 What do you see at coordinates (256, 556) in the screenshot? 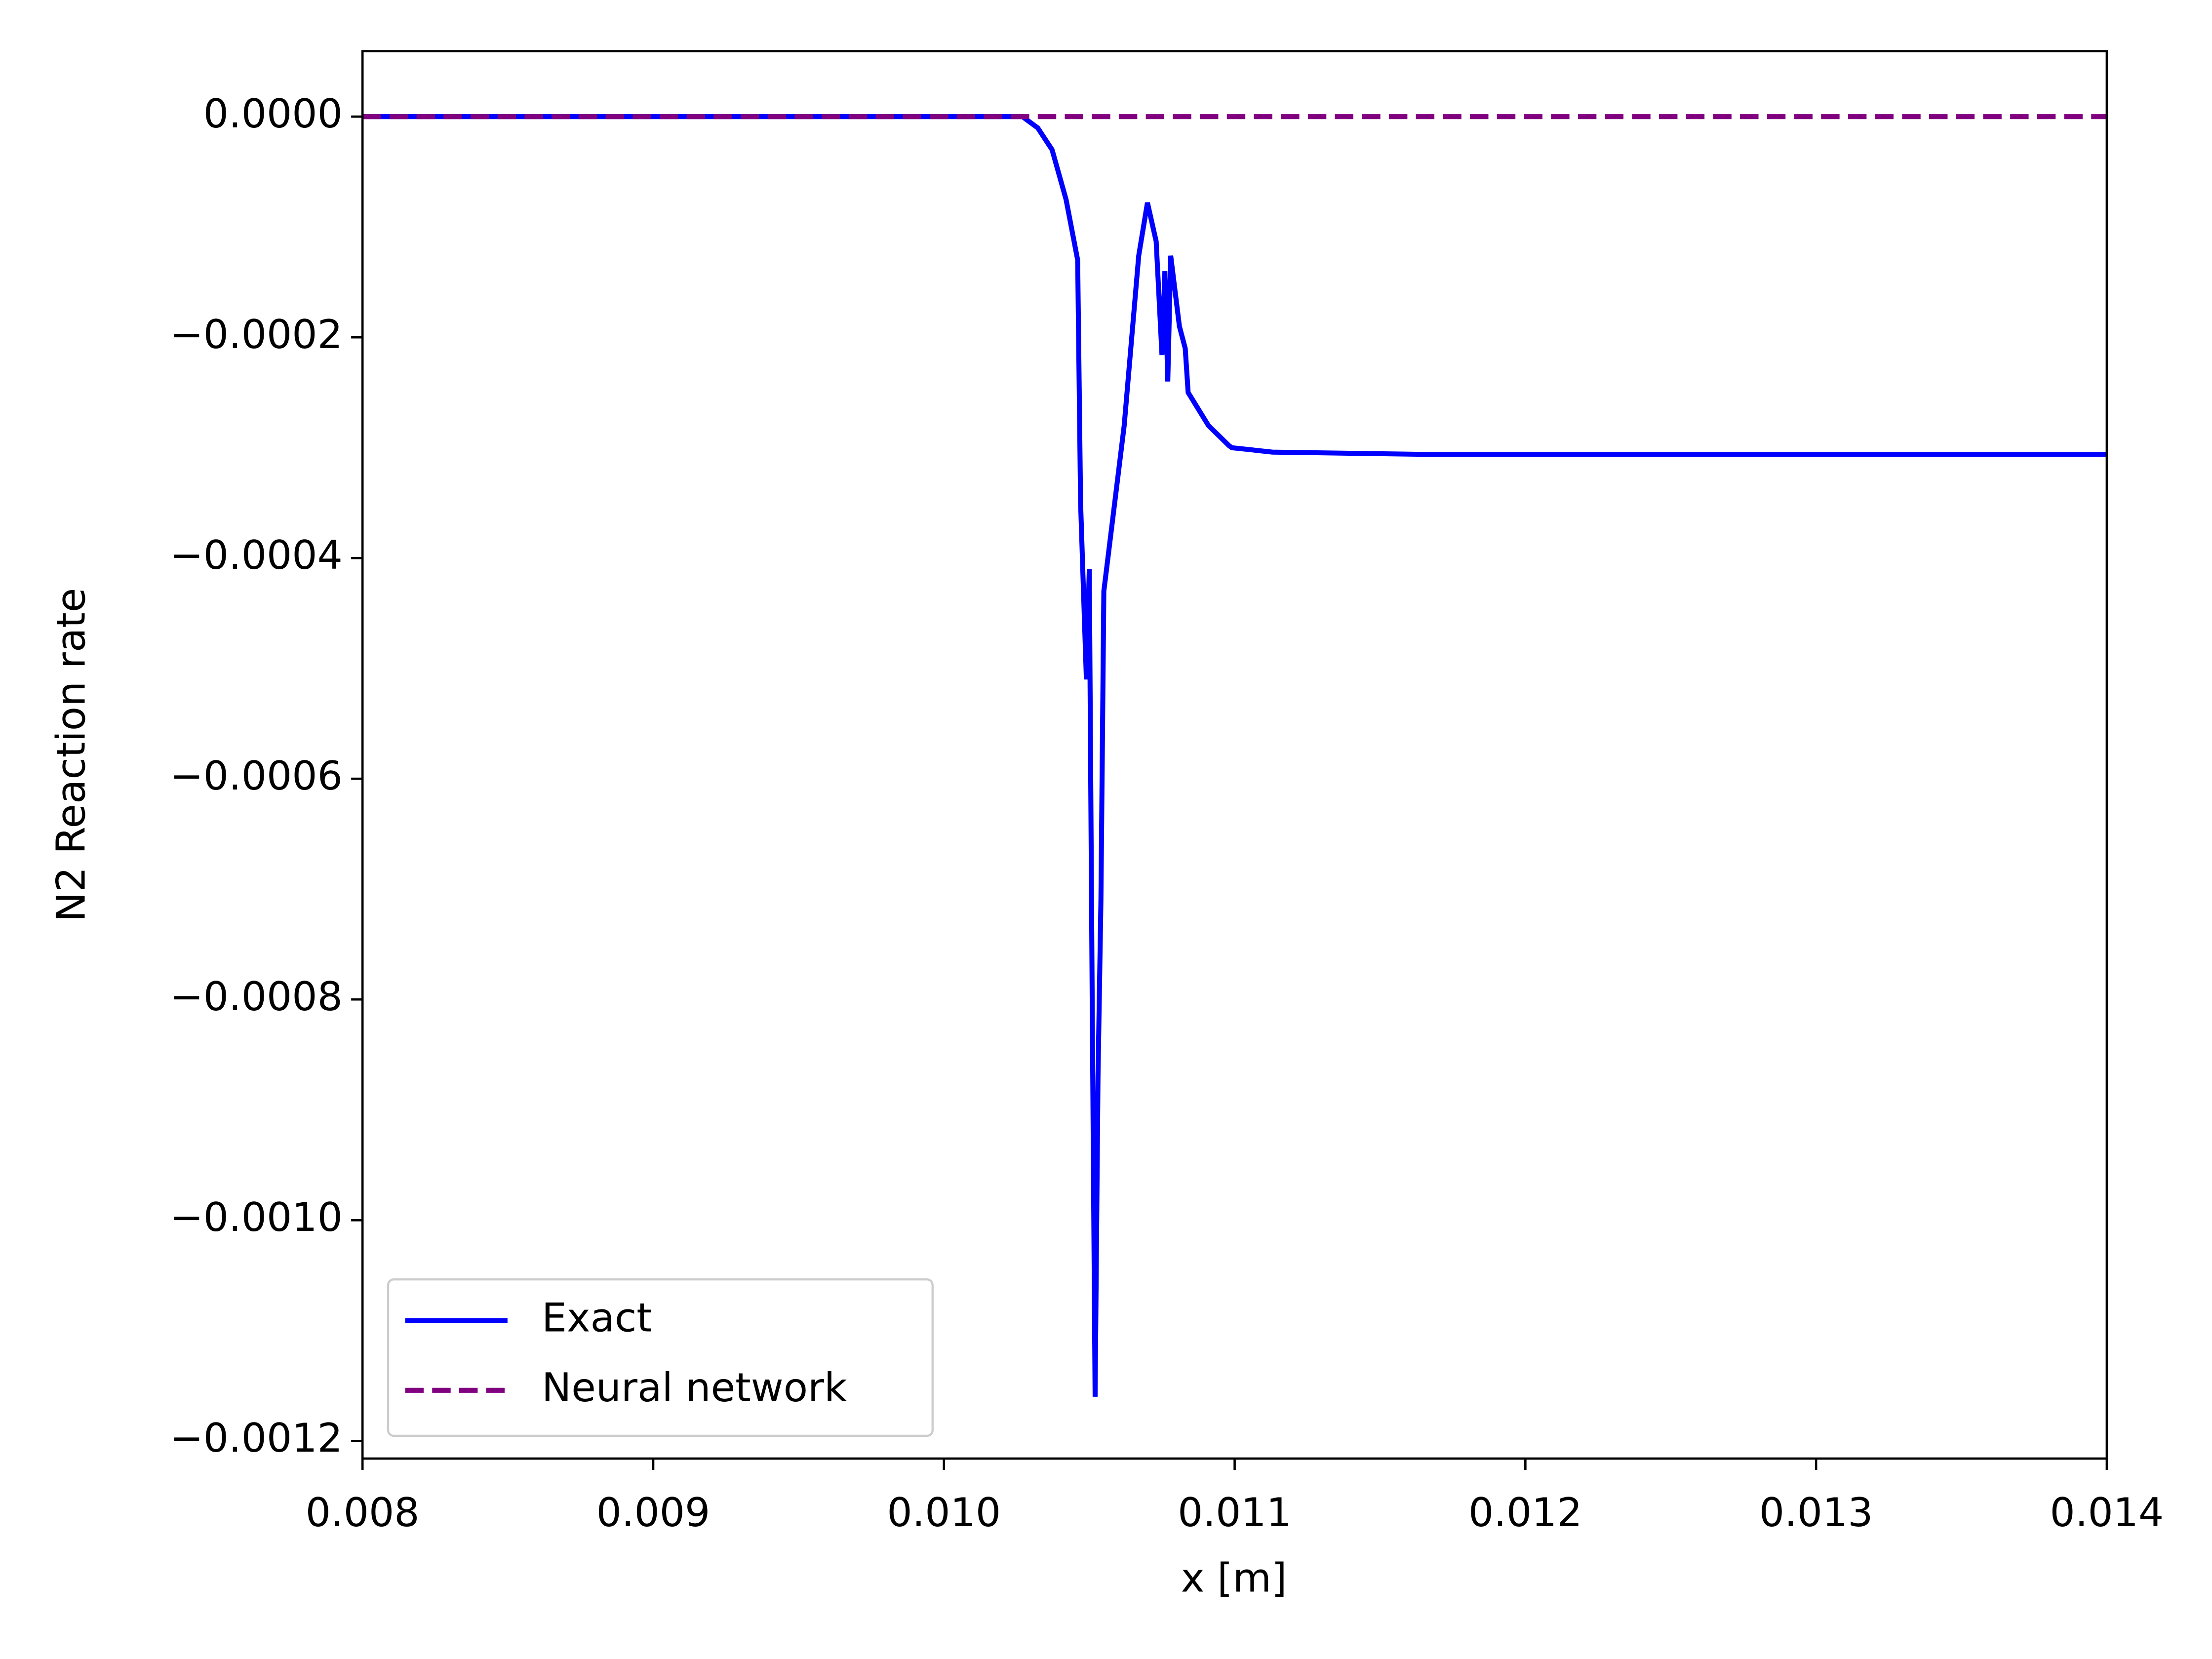
I see `y-tick-label: −0.0004` at bounding box center [256, 556].